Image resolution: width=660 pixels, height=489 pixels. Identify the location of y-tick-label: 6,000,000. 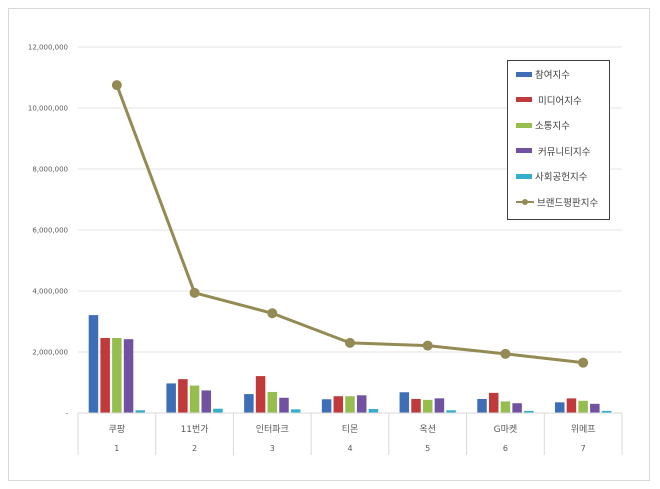
(50, 231).